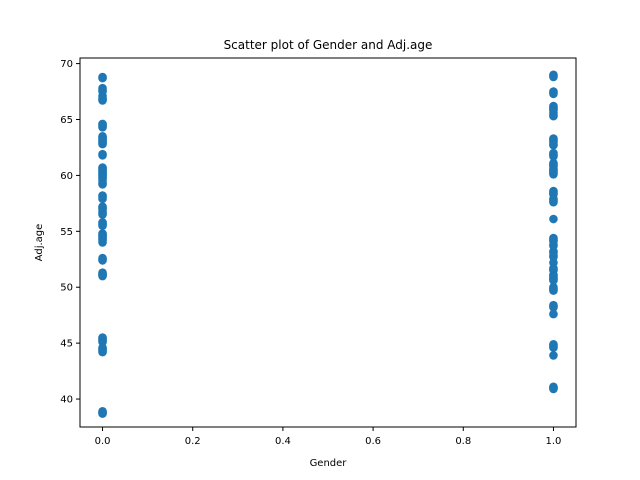  Describe the element at coordinates (66, 64) in the screenshot. I see `y-tick-label: 70` at that location.